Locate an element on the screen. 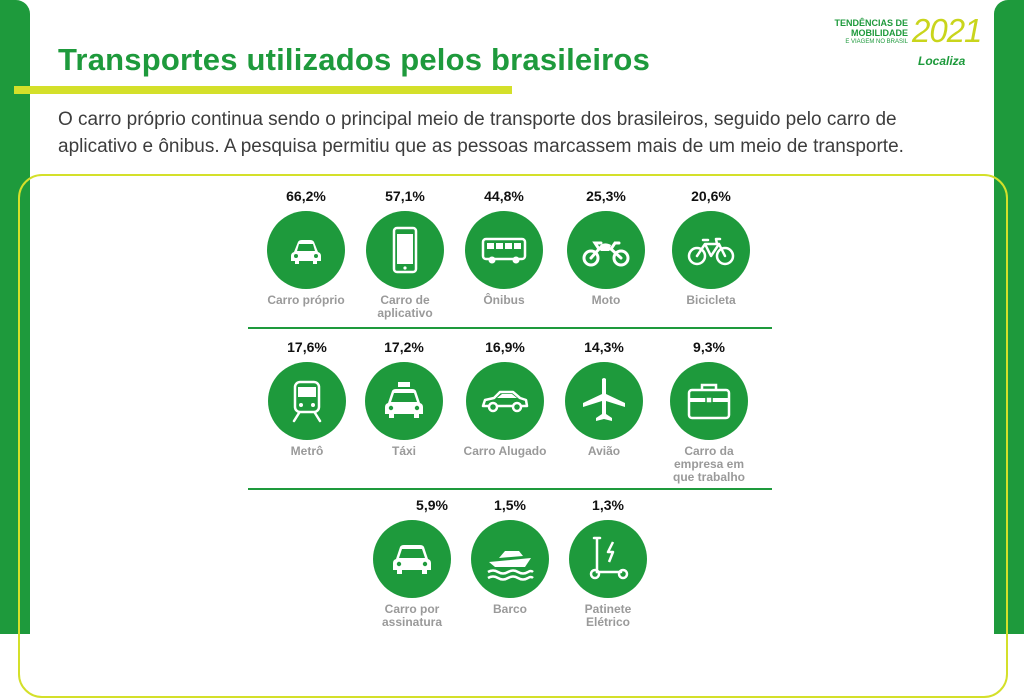 This screenshot has height=698, width=1024. motorcycle-icon is located at coordinates (606, 250).